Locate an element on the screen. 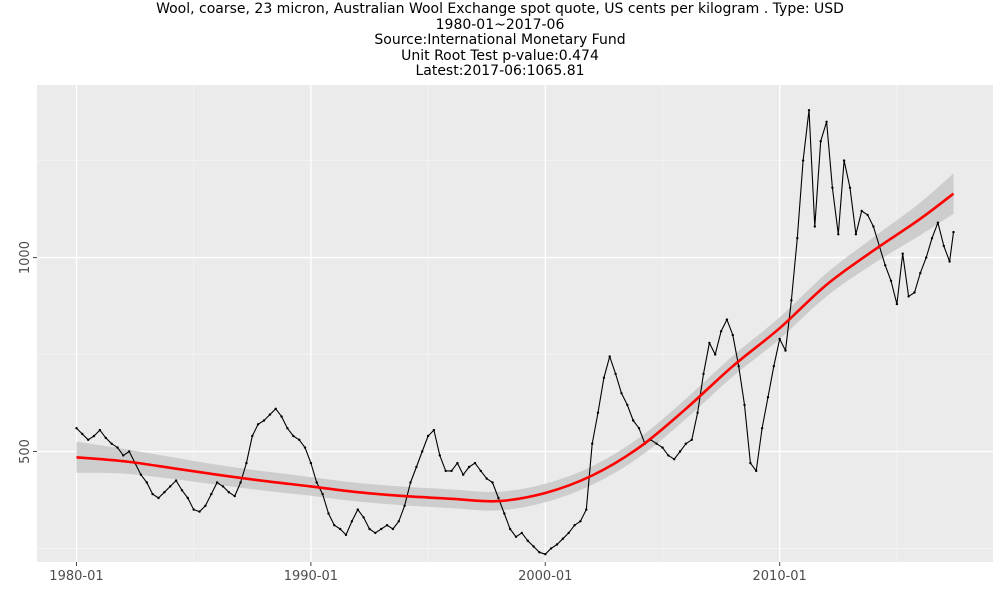  title-line-source: Source:International Monetary Fund is located at coordinates (500, 40).